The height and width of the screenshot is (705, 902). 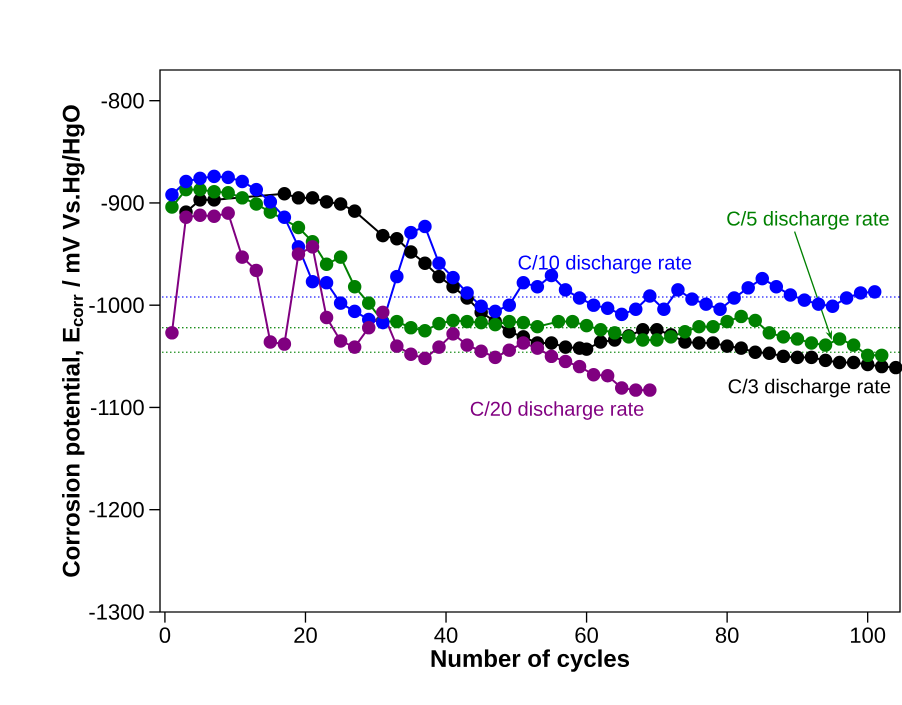 What do you see at coordinates (727, 635) in the screenshot?
I see `x-tick-label: 80` at bounding box center [727, 635].